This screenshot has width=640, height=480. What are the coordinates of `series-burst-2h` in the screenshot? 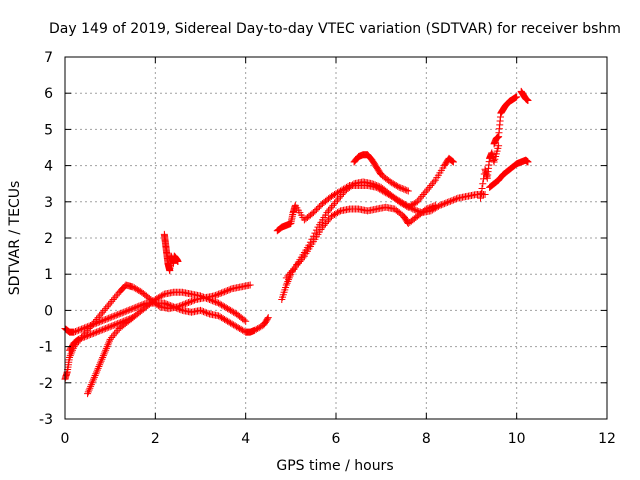 It's located at (171, 252).